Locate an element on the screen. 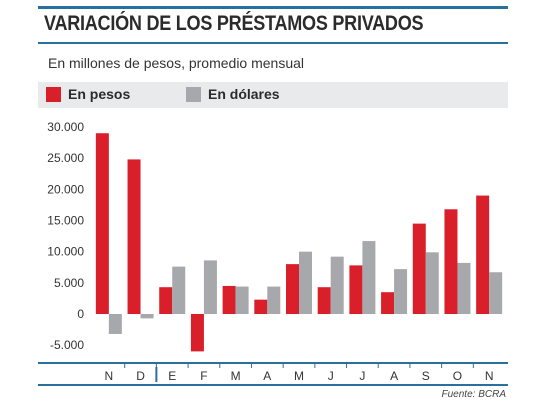 This screenshot has height=405, width=540. source-note: Fuente: BCRA is located at coordinates (473, 394).